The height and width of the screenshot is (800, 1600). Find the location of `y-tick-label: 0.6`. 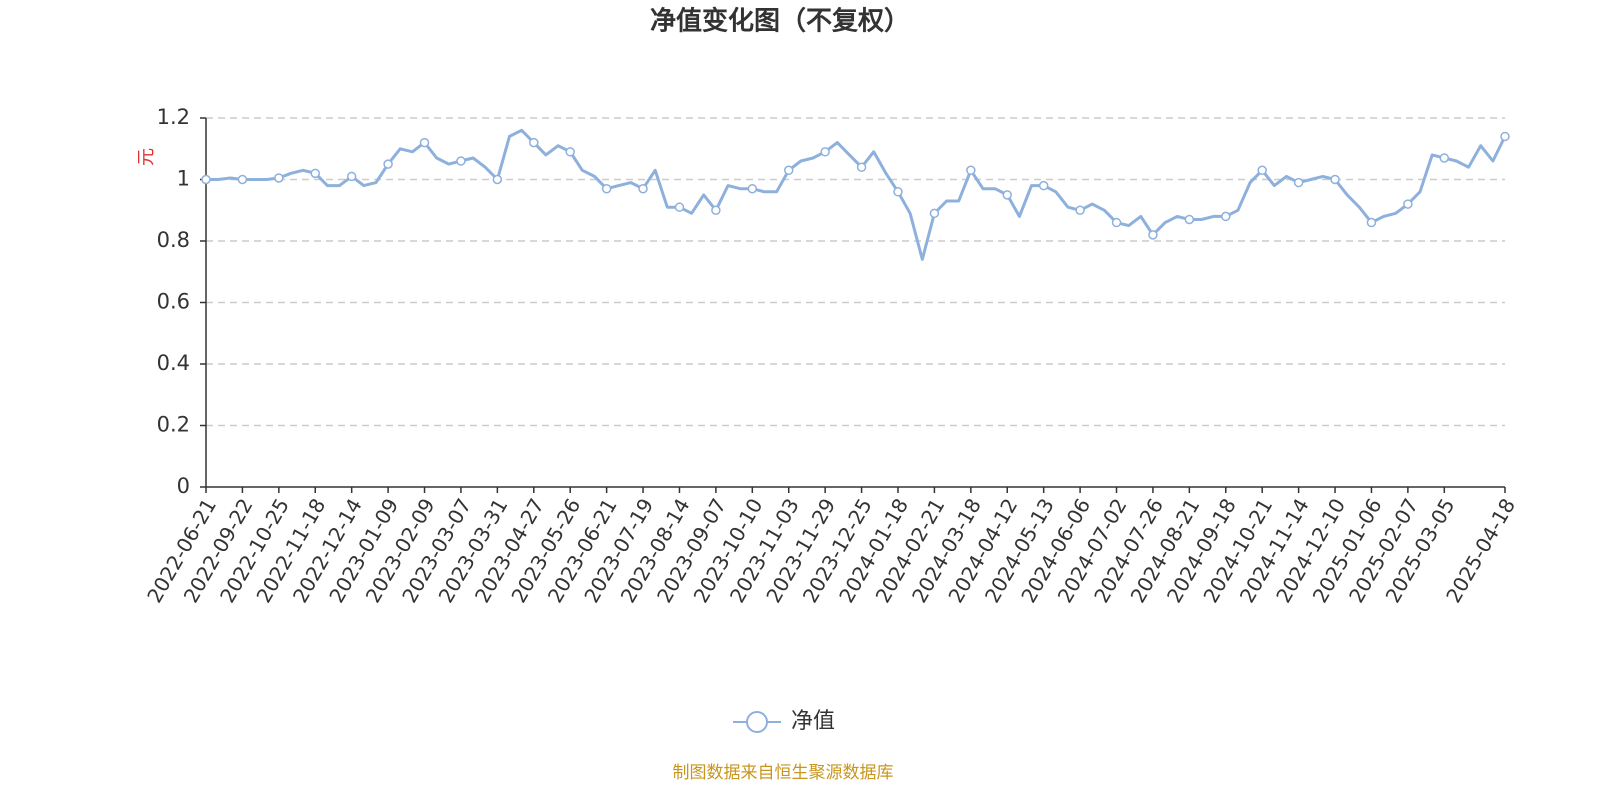

y-tick-label: 0.6 is located at coordinates (173, 302).